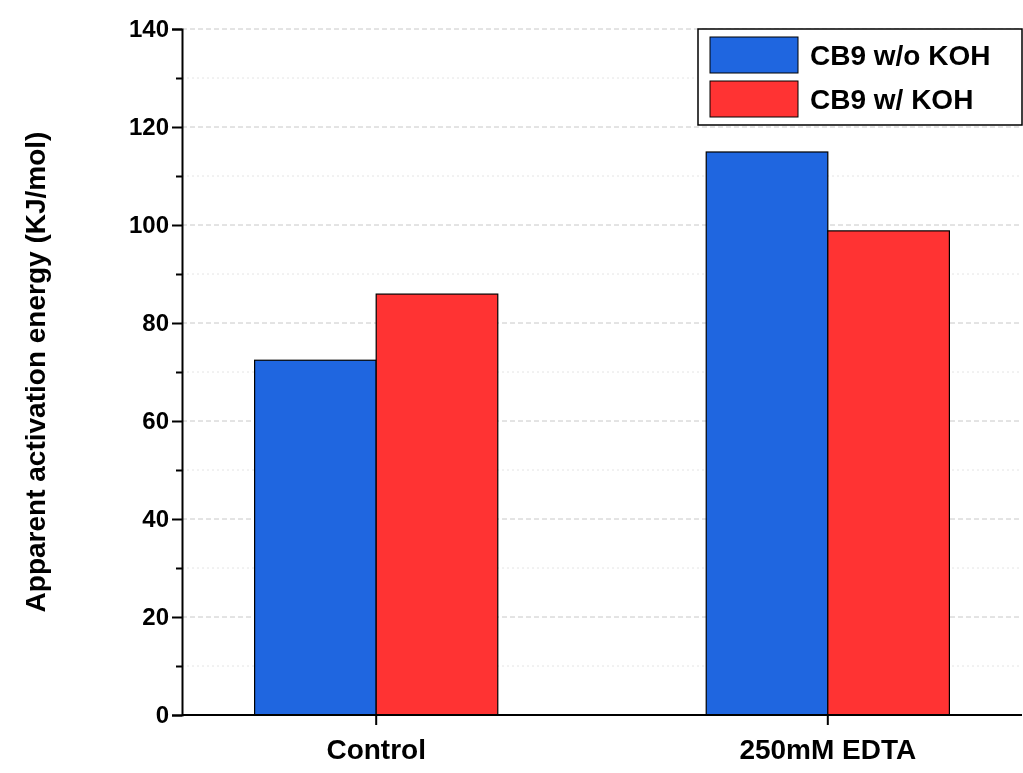 This screenshot has width=1023, height=773. What do you see at coordinates (155, 617) in the screenshot?
I see `y-tick-label: 20` at bounding box center [155, 617].